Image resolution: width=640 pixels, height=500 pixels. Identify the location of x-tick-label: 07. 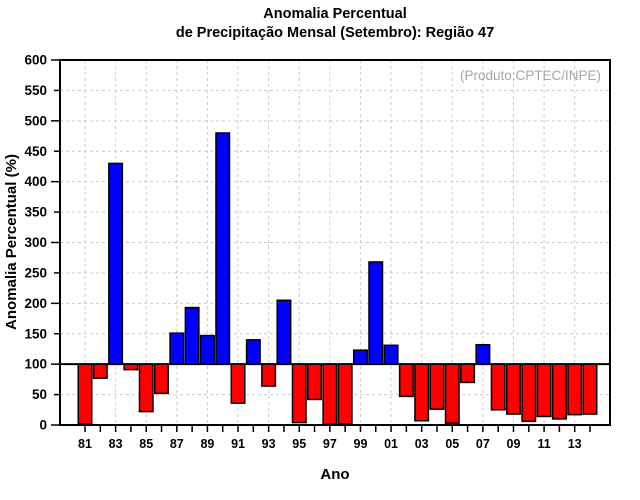
(483, 444).